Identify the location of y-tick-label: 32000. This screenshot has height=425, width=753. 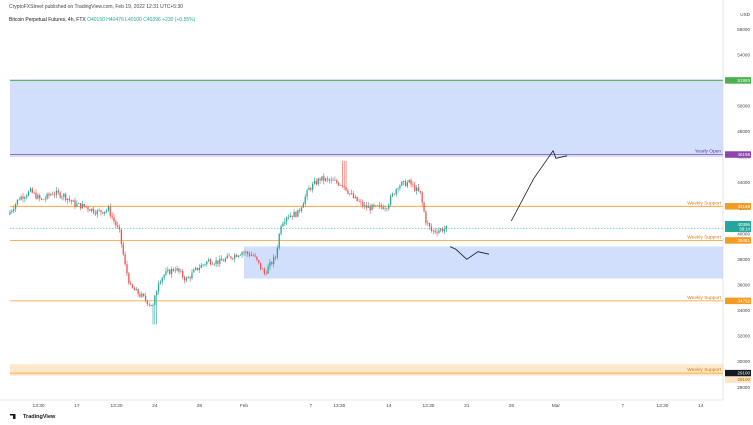
(743, 336).